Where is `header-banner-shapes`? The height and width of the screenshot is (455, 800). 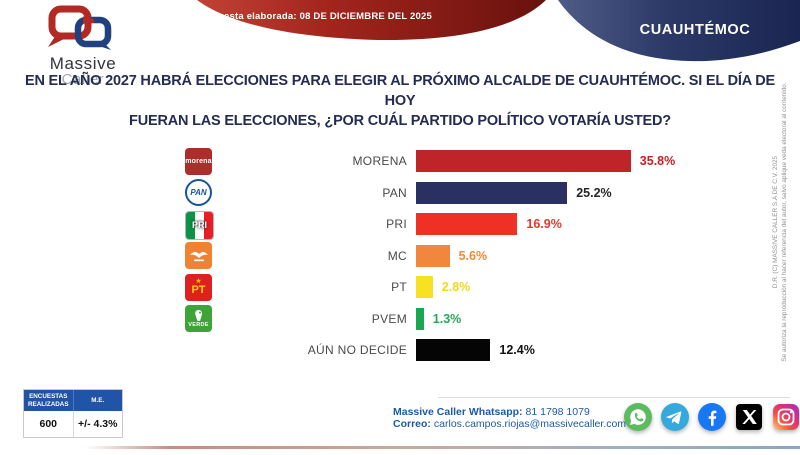
header-banner-shapes is located at coordinates (498, 31).